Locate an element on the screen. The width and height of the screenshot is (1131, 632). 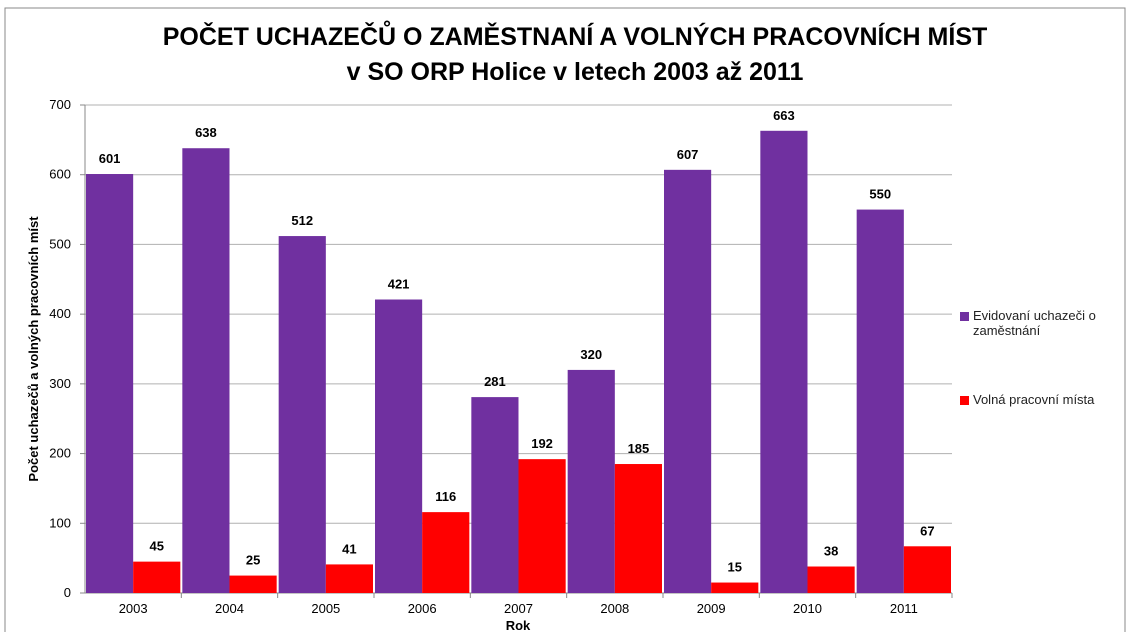
y-tick-label: 600 is located at coordinates (60, 174).